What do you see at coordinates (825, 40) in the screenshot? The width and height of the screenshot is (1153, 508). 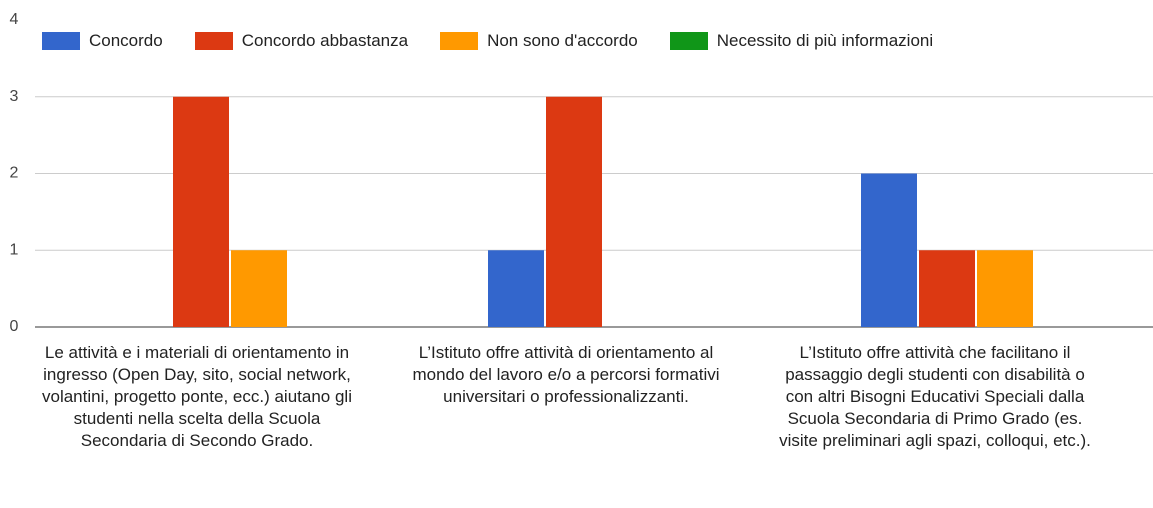 I see `legend-label: Necessito di più informazioni` at bounding box center [825, 40].